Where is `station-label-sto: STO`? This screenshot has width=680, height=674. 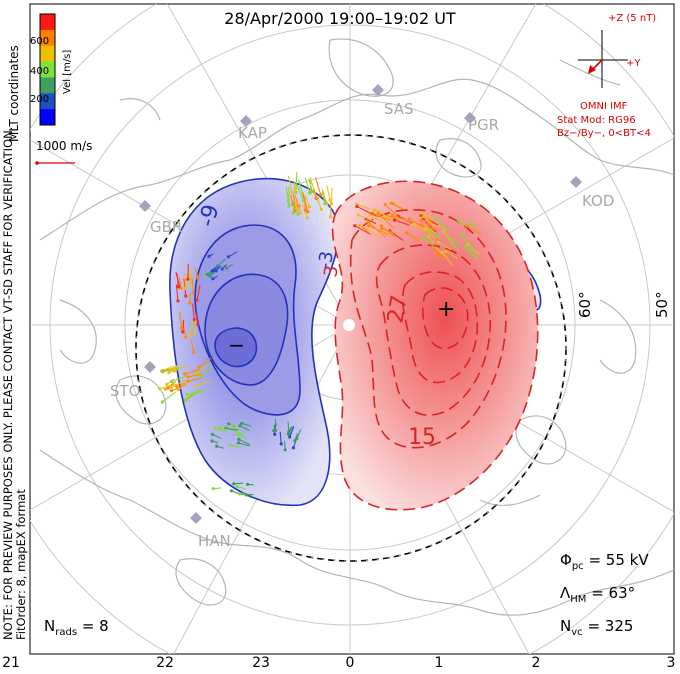 station-label-sto: STO is located at coordinates (125, 391).